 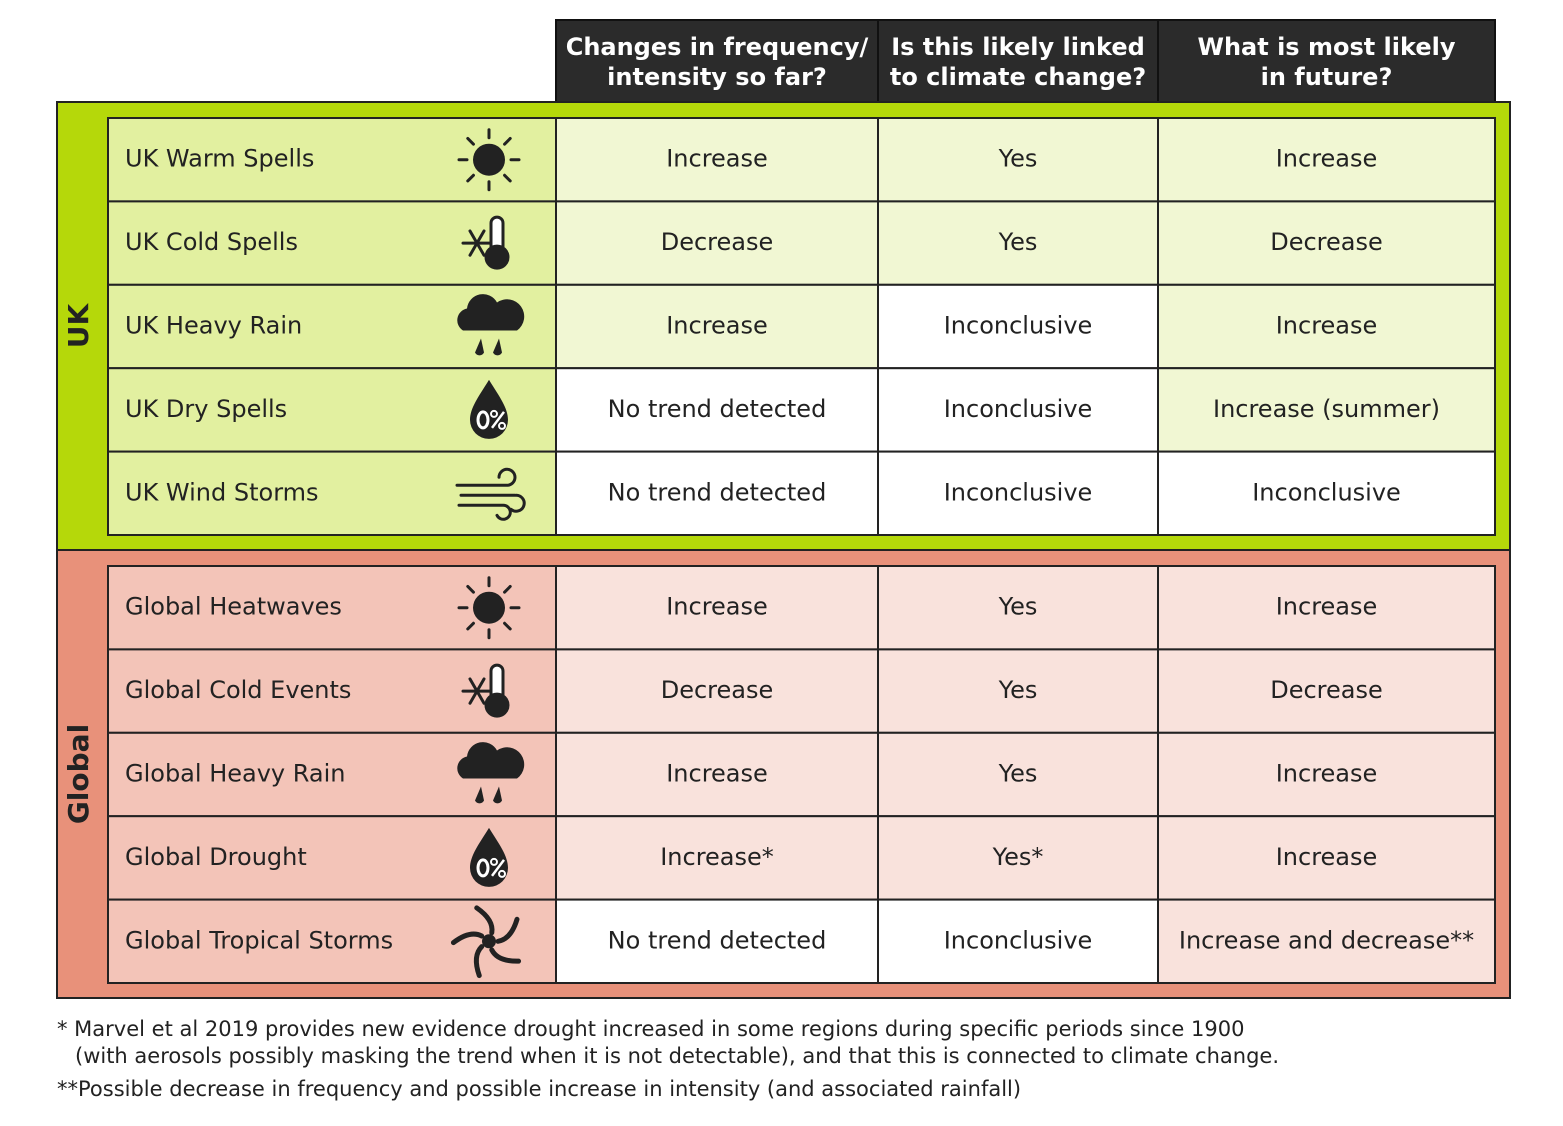 I want to click on name-cell, so click(x=332, y=608).